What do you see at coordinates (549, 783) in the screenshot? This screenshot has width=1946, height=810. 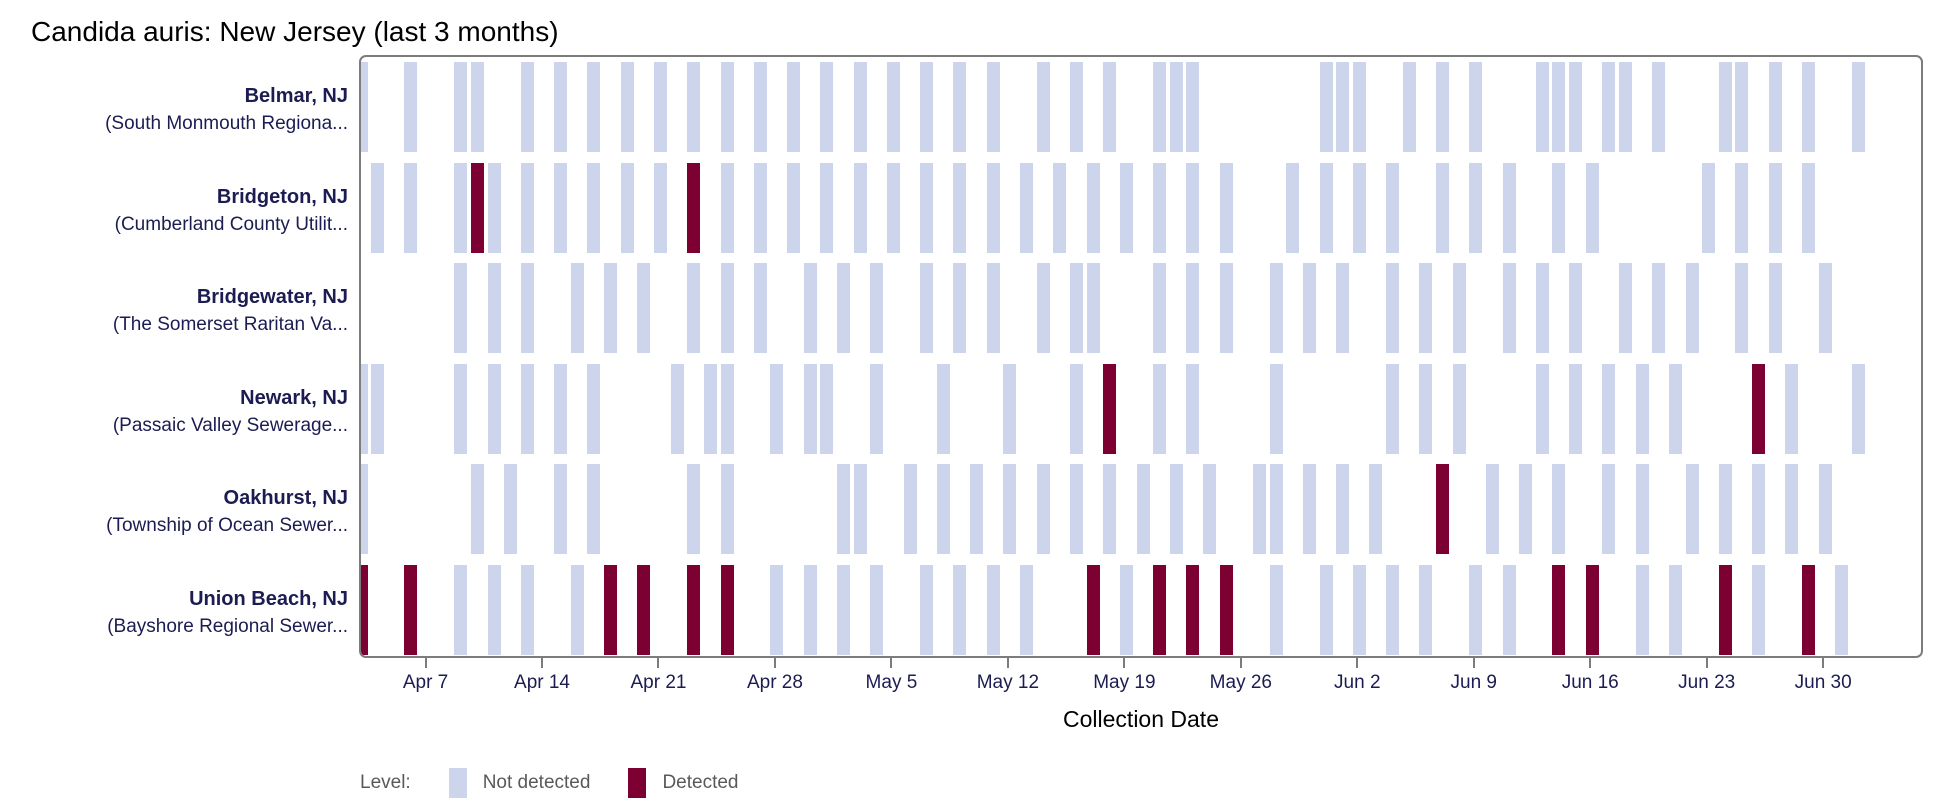 I see `legend: Level: Not detected Detected` at bounding box center [549, 783].